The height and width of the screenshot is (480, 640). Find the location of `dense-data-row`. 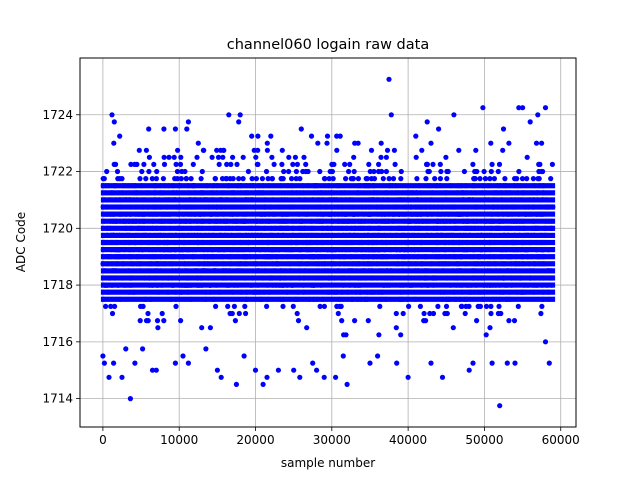

dense-data-row is located at coordinates (328, 292).